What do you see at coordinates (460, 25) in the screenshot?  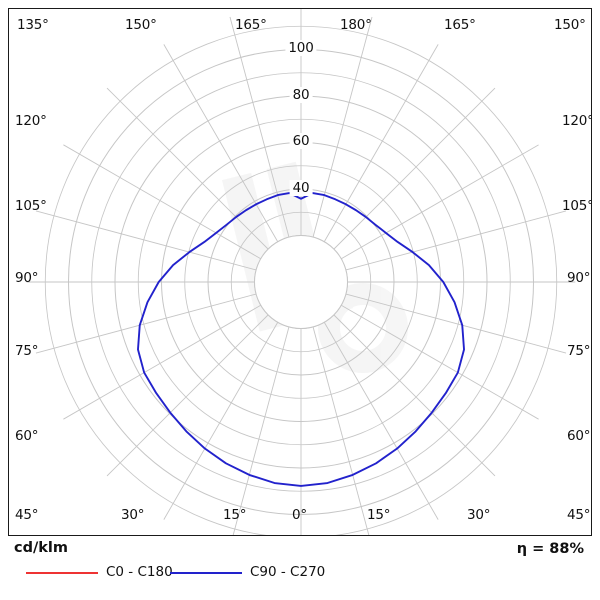 I see `angle-label-top-4: 165°` at bounding box center [460, 25].